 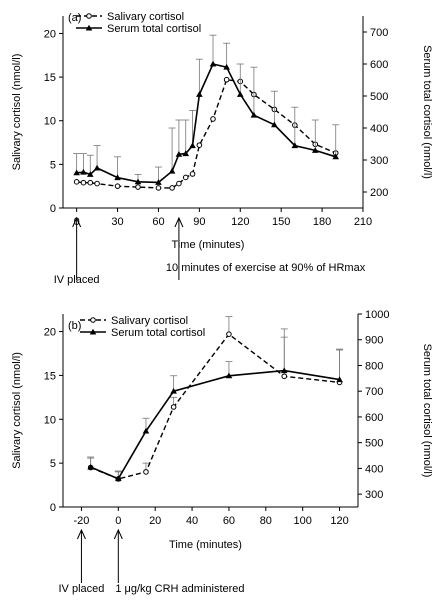 I want to click on annotation-label: 1 μg/kg CRH administered, so click(x=179, y=589).